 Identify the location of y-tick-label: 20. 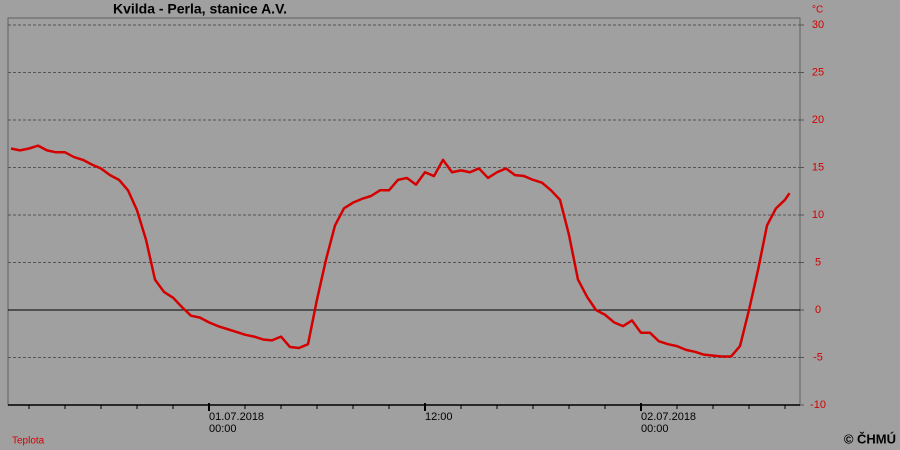
(818, 120).